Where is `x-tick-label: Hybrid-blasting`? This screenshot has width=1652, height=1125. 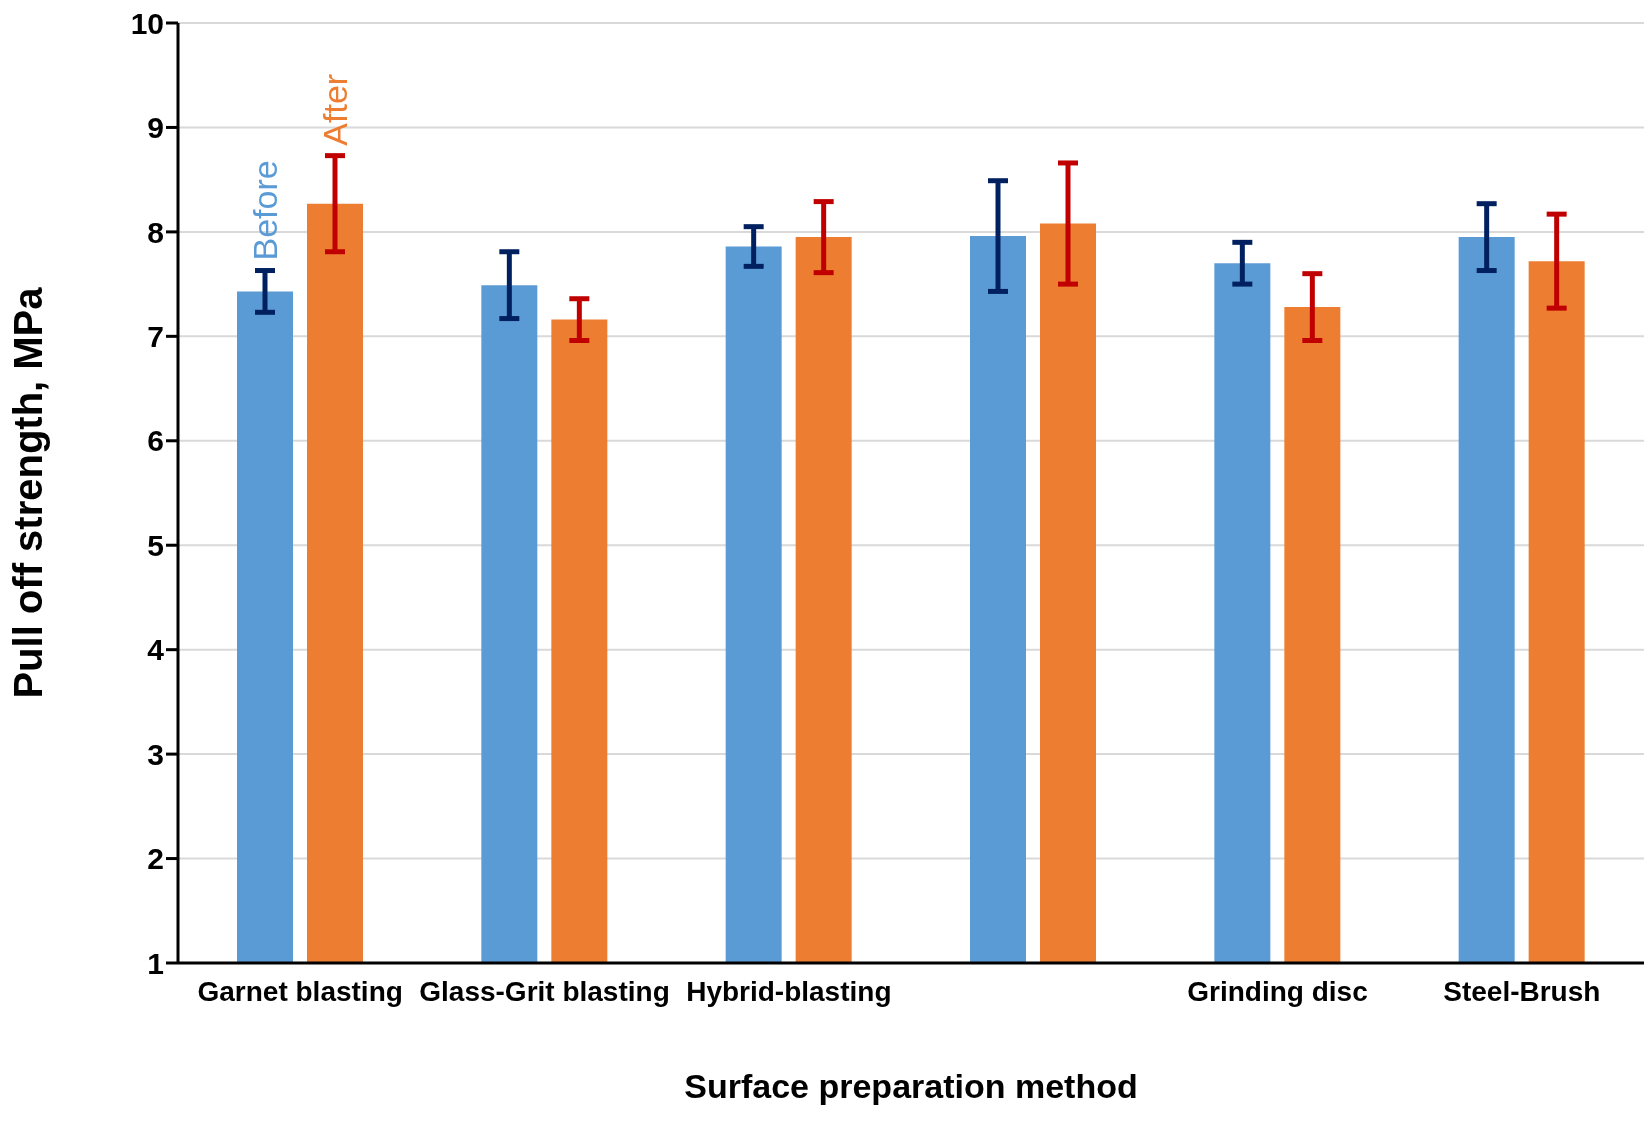 x-tick-label: Hybrid-blasting is located at coordinates (789, 991).